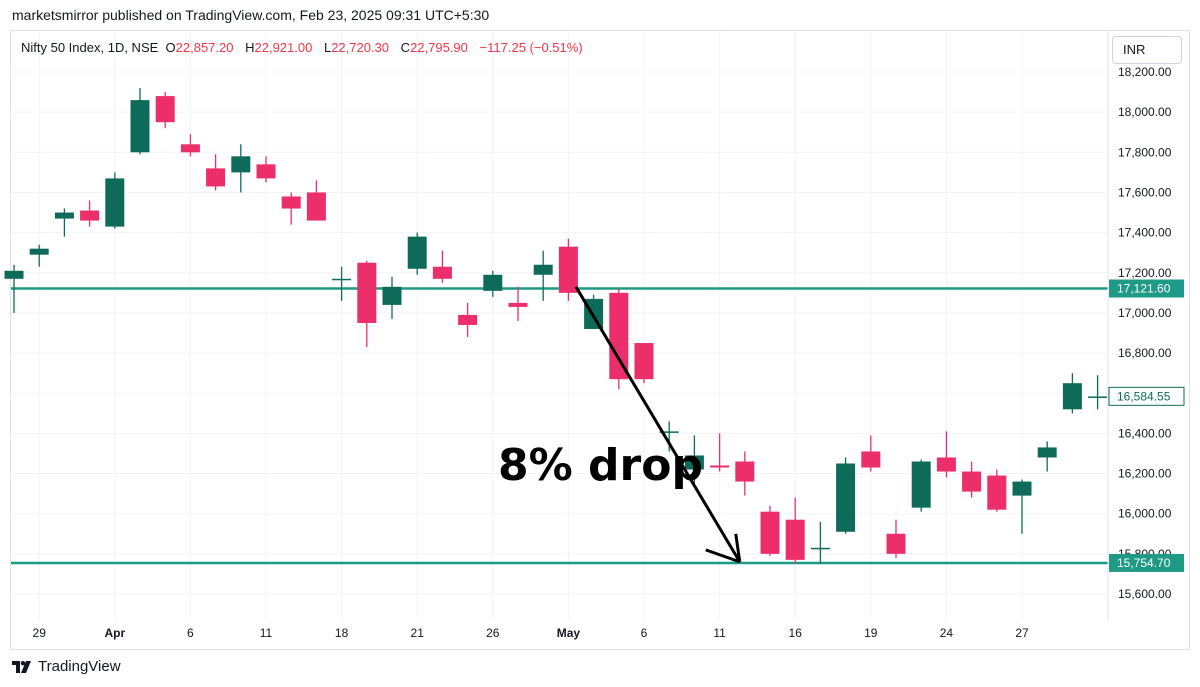 The height and width of the screenshot is (687, 1200). What do you see at coordinates (283, 47) in the screenshot?
I see `high-value: 22,921.00` at bounding box center [283, 47].